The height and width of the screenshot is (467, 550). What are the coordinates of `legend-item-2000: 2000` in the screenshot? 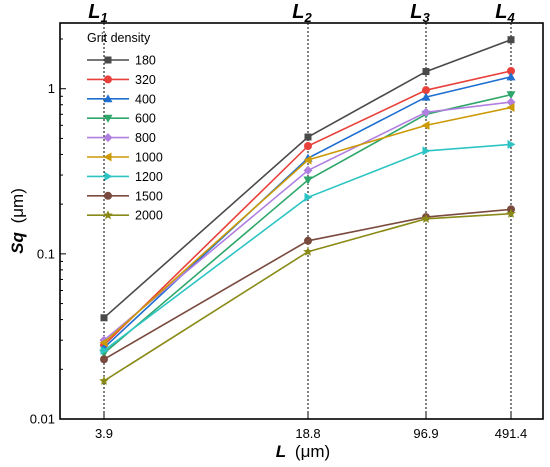 It's located at (125, 216).